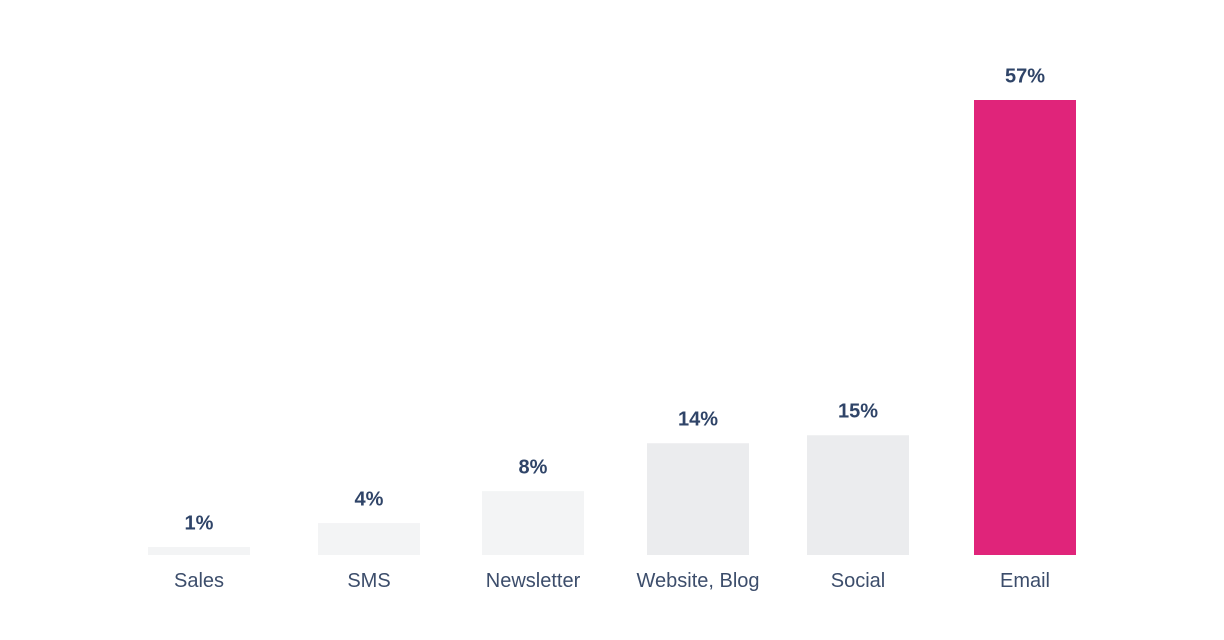  Describe the element at coordinates (533, 467) in the screenshot. I see `value-label: 8%` at that location.